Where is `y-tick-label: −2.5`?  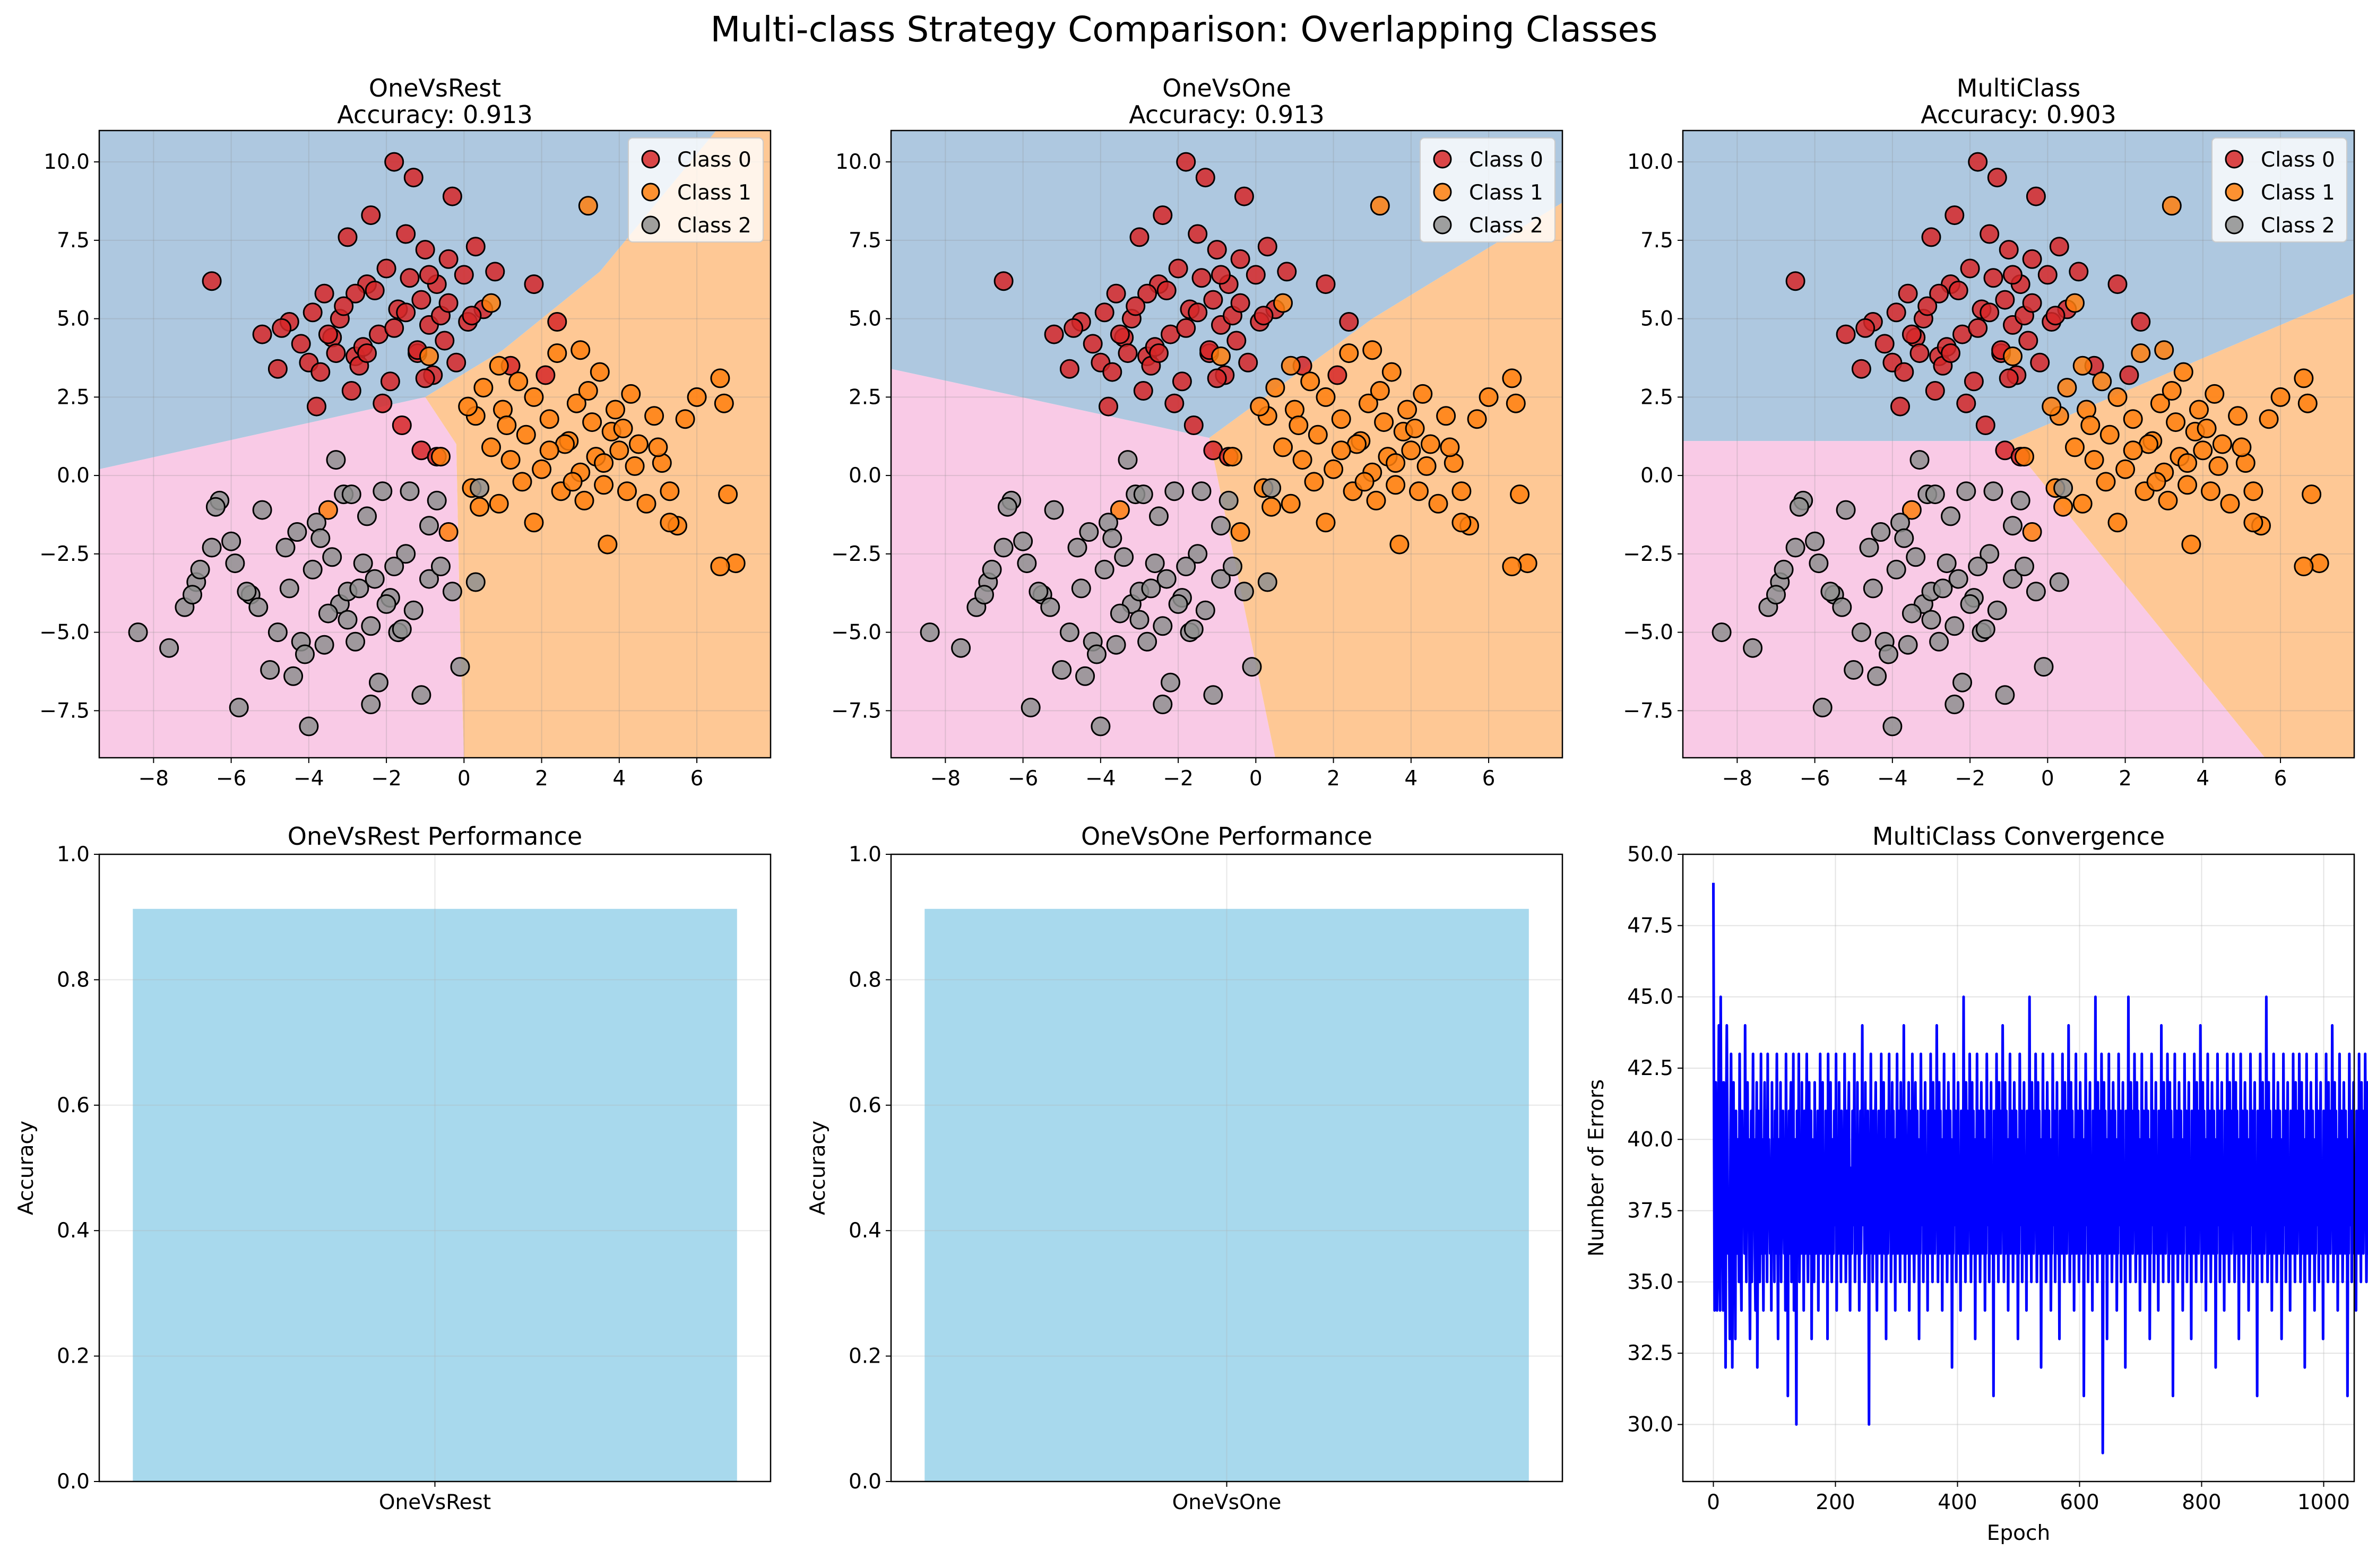
y-tick-label: −2.5 is located at coordinates (856, 554).